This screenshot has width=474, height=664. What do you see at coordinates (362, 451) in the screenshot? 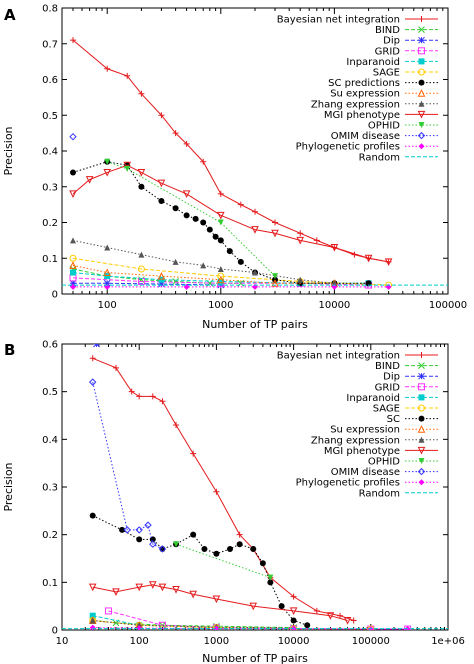
I see `legend-entry-label: MGI phenotype` at bounding box center [362, 451].